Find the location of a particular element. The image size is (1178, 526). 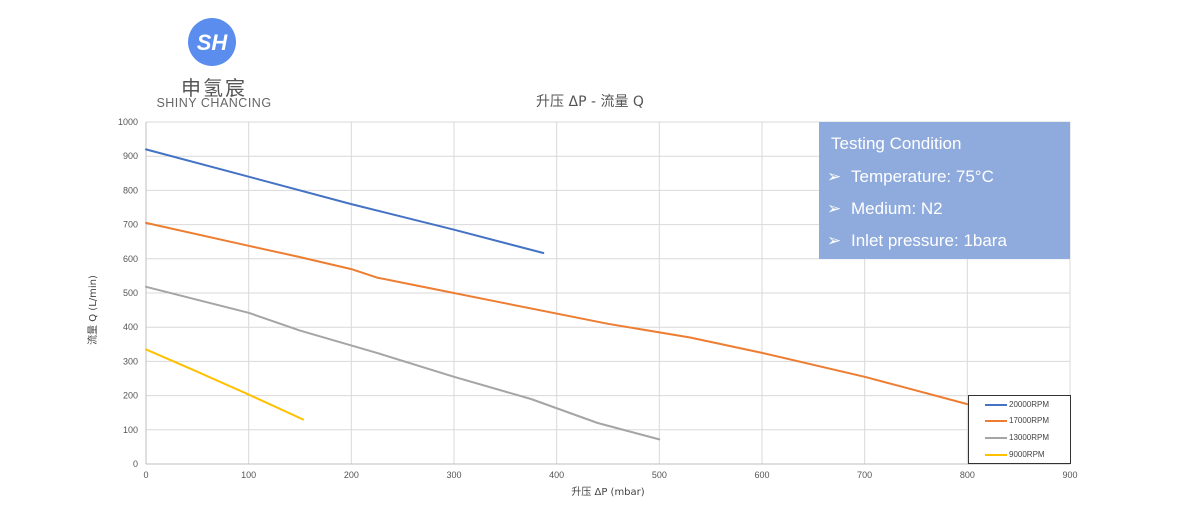

y-tick-label: 1000 is located at coordinates (128, 122).